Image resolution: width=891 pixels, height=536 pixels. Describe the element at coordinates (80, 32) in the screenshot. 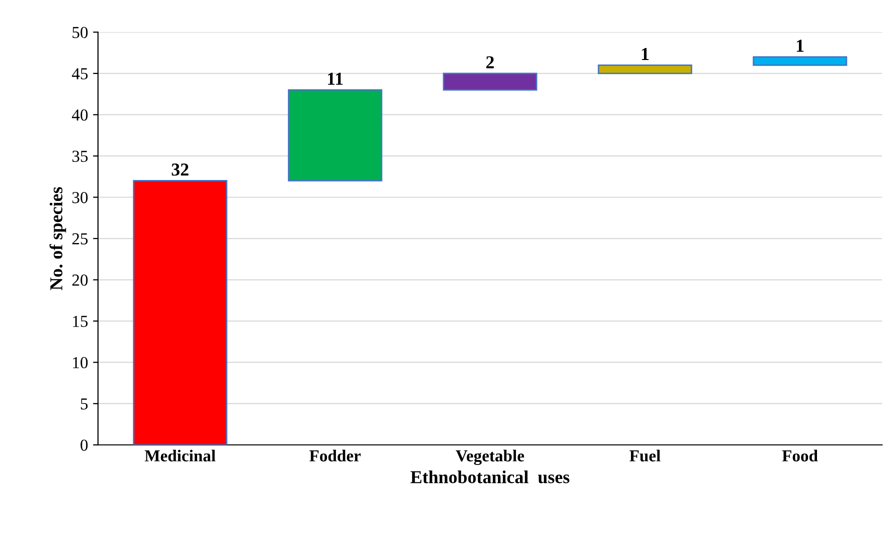

I see `y-tick-label: 50` at that location.